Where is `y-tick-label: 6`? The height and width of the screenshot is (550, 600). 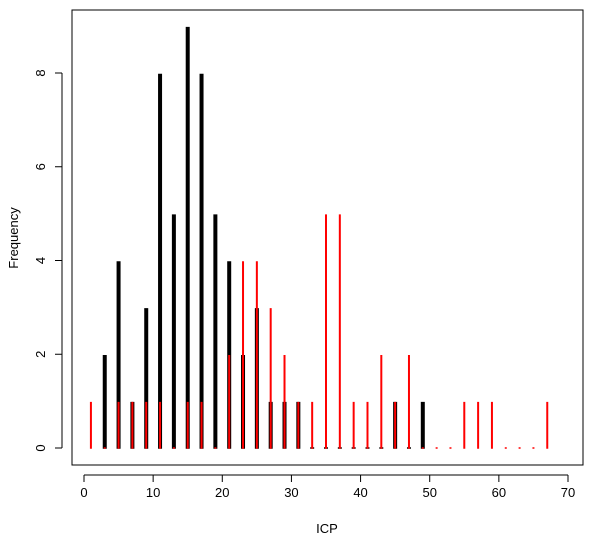
y-tick-label: 6 is located at coordinates (40, 166).